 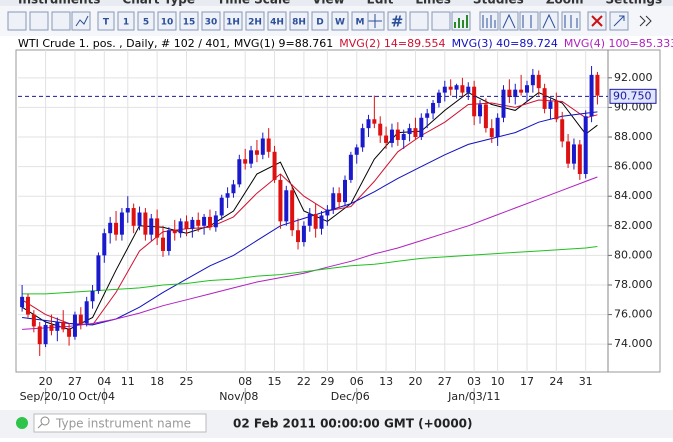 What do you see at coordinates (120, 423) in the screenshot?
I see `search-box` at bounding box center [120, 423].